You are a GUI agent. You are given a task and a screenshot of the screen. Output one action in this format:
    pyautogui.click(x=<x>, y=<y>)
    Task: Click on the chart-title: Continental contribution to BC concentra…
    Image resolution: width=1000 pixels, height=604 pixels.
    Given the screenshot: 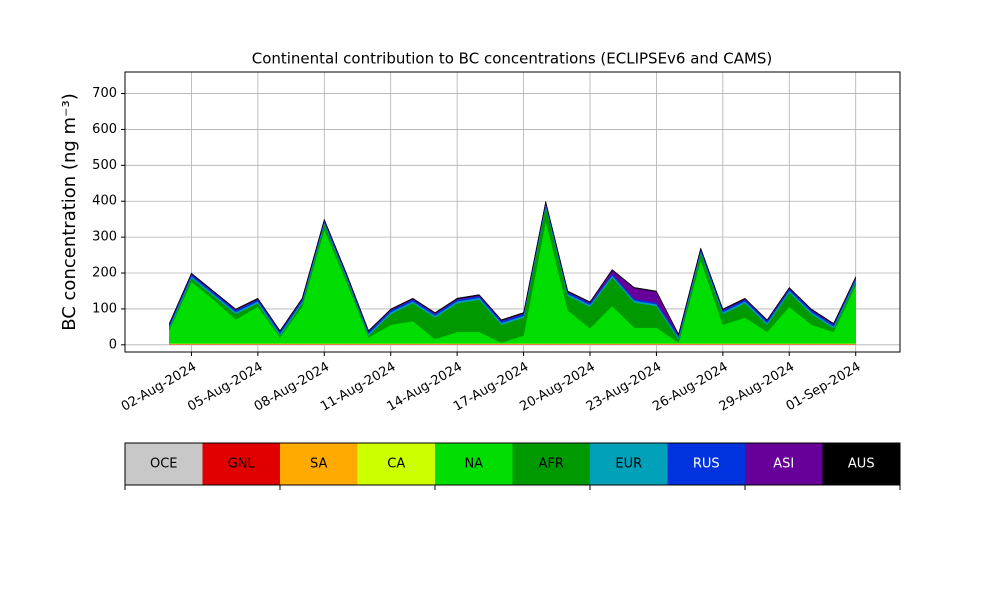 What is the action you would take?
    pyautogui.click(x=512, y=59)
    